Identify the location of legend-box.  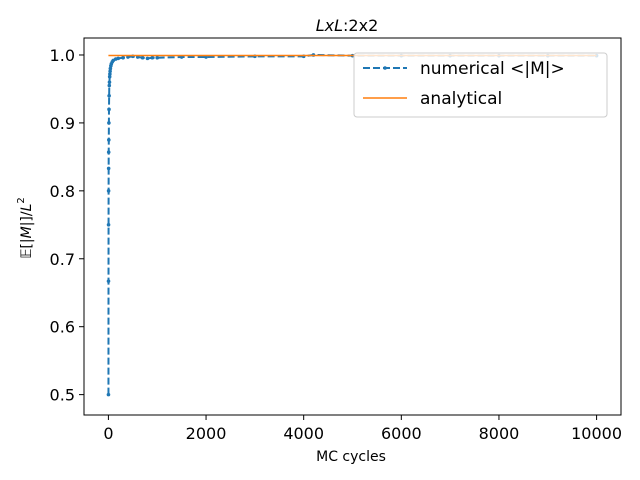
(480, 85).